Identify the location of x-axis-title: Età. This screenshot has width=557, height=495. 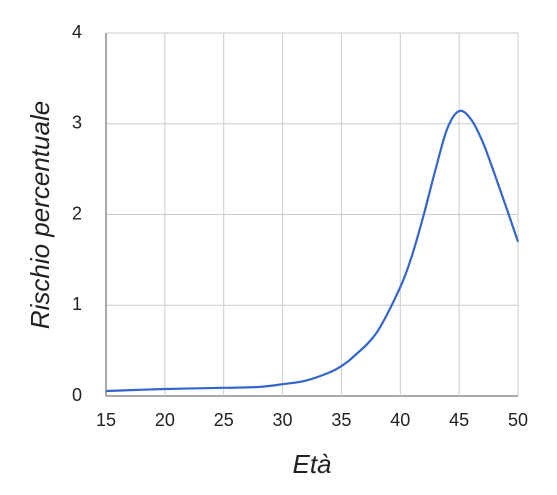
(311, 464).